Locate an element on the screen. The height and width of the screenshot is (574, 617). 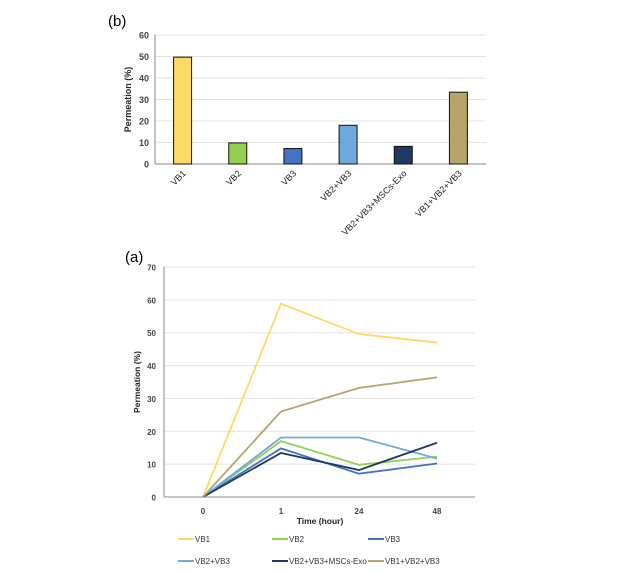
legend-item: VB2+VB3 is located at coordinates (204, 561).